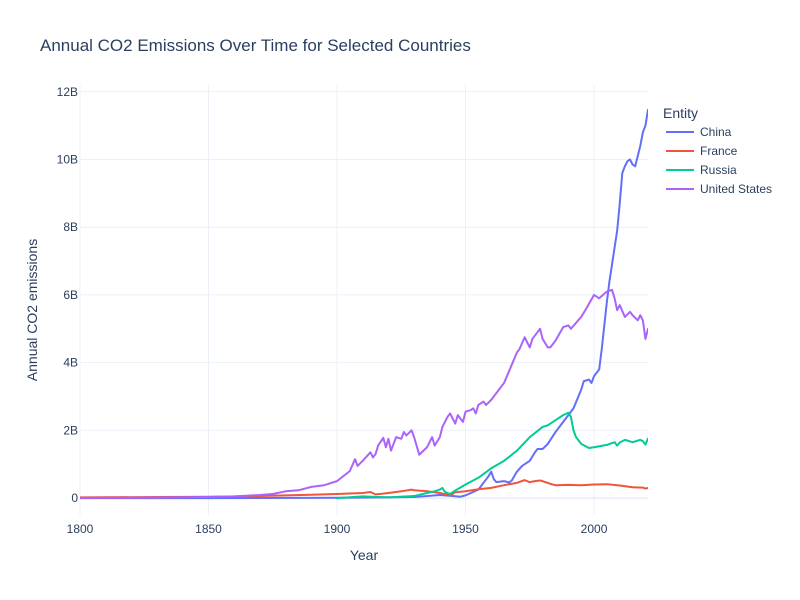  I want to click on y-tick-label: 6B, so click(70, 295).